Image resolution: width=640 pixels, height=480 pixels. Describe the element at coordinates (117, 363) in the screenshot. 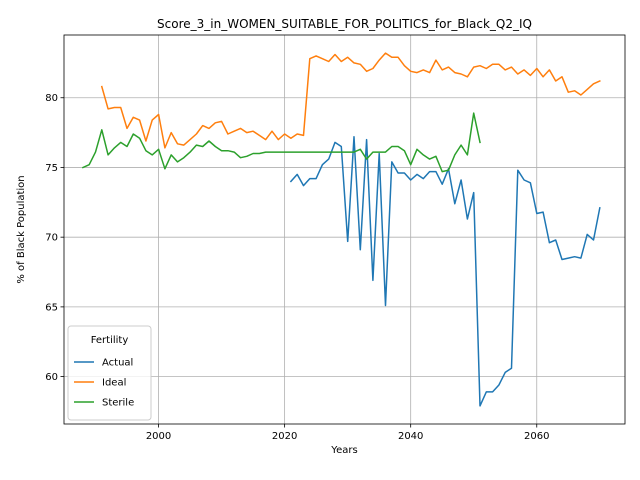

I see `legend-label-actual: Actual` at that location.